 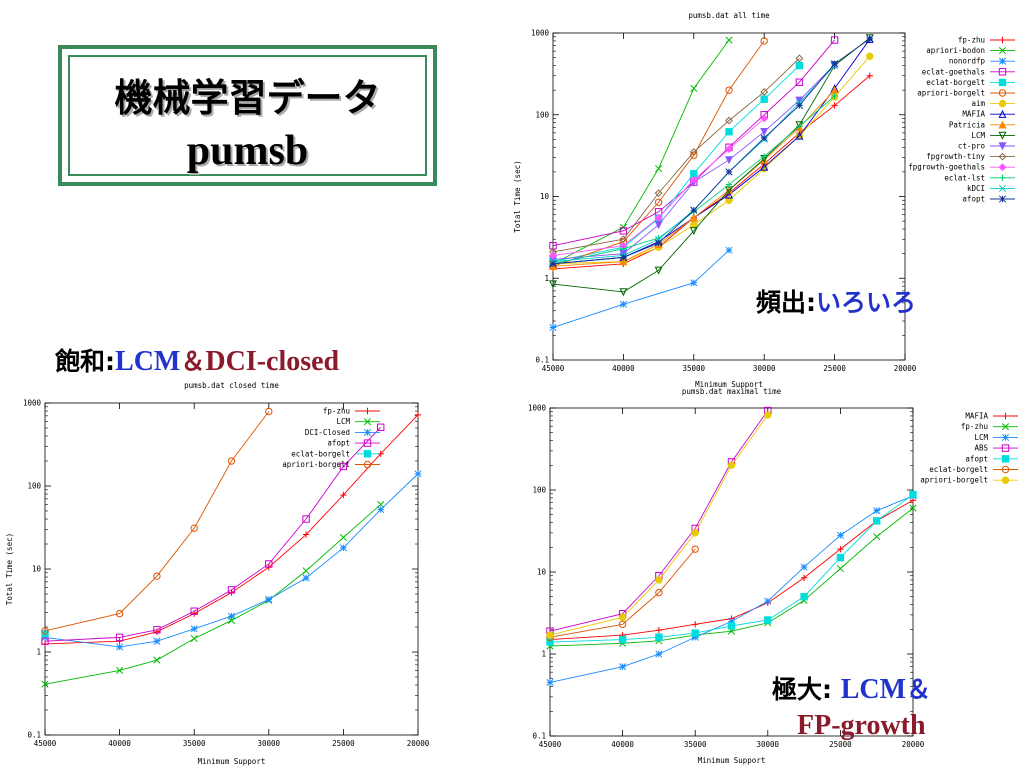 I want to click on y-tick-label: 10, so click(x=37, y=569).